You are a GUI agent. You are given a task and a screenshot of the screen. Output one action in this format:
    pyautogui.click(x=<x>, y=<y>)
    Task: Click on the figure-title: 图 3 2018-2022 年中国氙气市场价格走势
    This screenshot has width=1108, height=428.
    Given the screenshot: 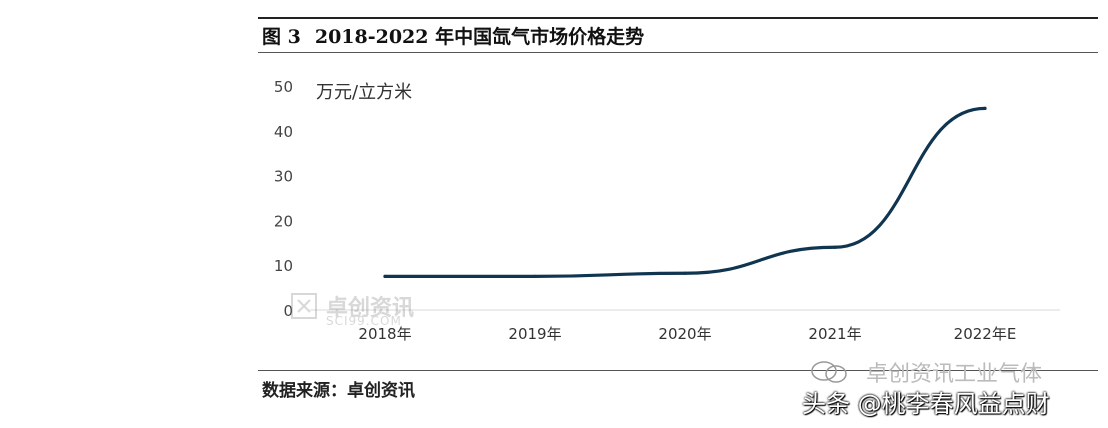 What is the action you would take?
    pyautogui.click(x=453, y=35)
    